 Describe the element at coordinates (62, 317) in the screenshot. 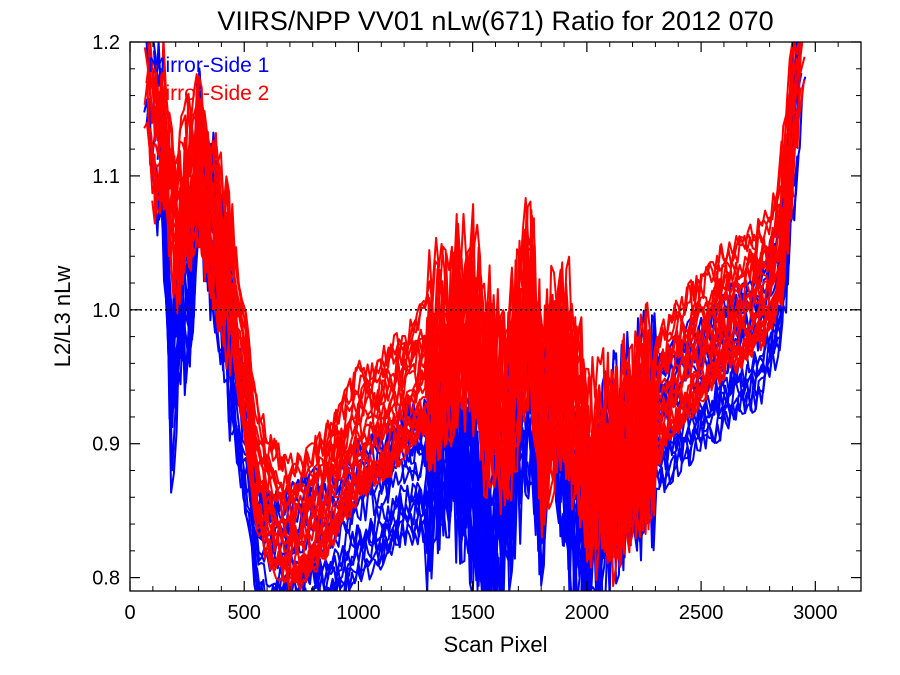

I see `y-axis-label: L2/L3 nLw` at that location.